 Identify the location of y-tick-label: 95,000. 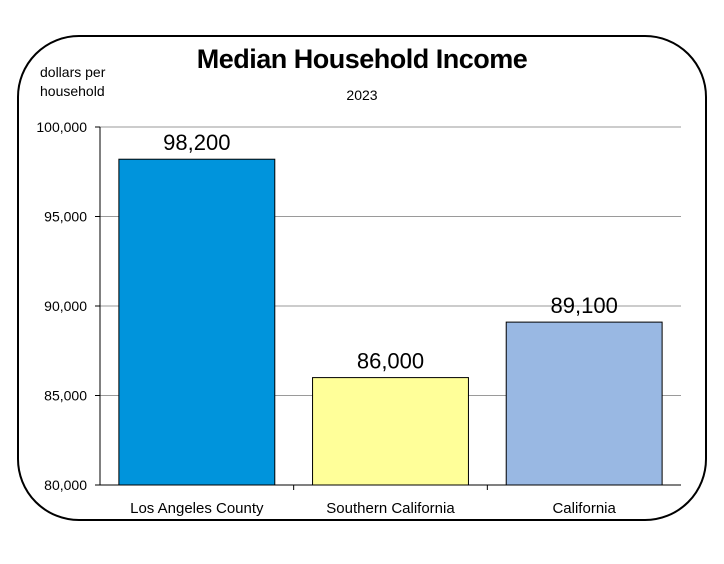
(65, 217).